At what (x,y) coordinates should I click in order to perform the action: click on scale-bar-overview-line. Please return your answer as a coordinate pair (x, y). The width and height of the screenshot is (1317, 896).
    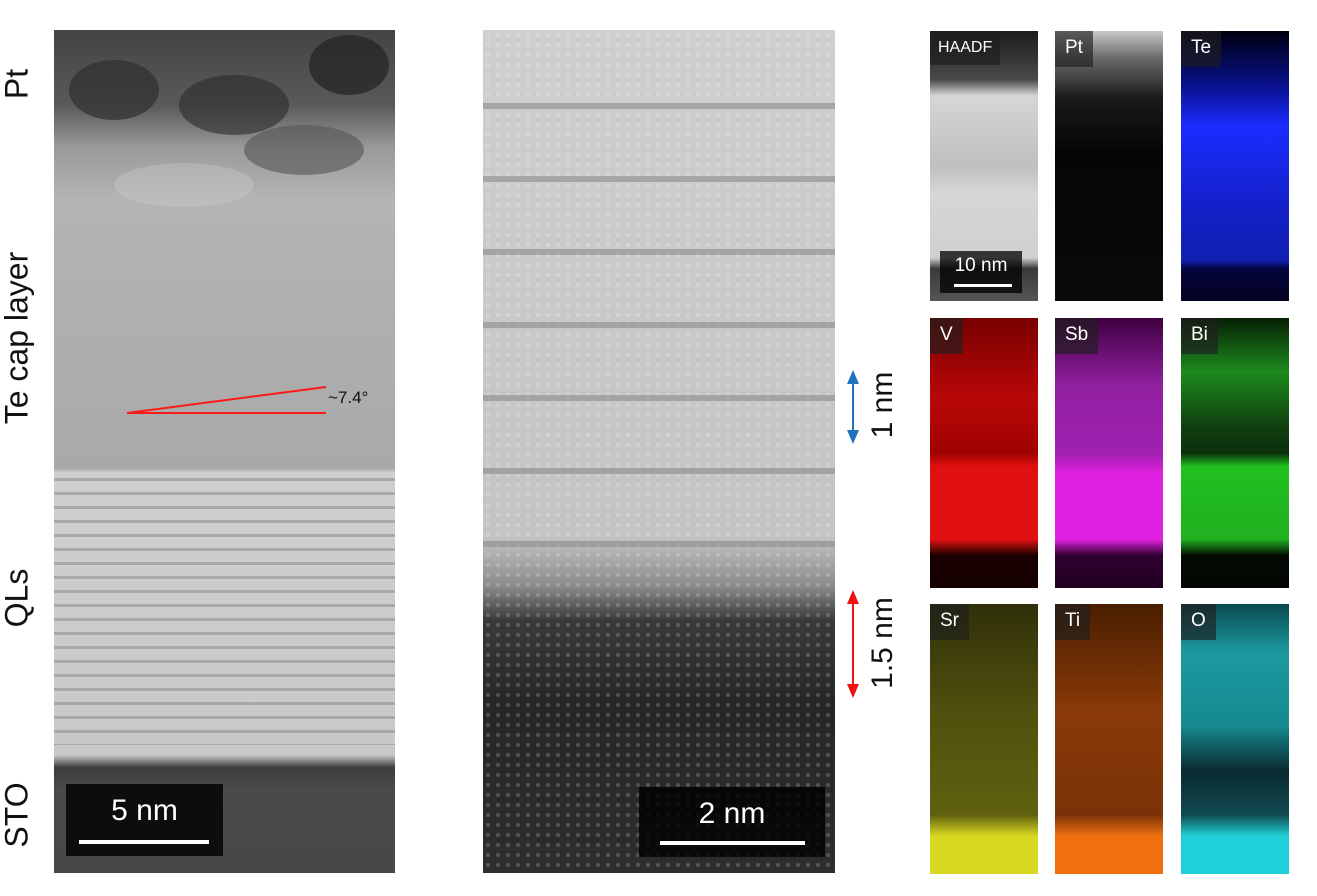
    Looking at the image, I should click on (144, 842).